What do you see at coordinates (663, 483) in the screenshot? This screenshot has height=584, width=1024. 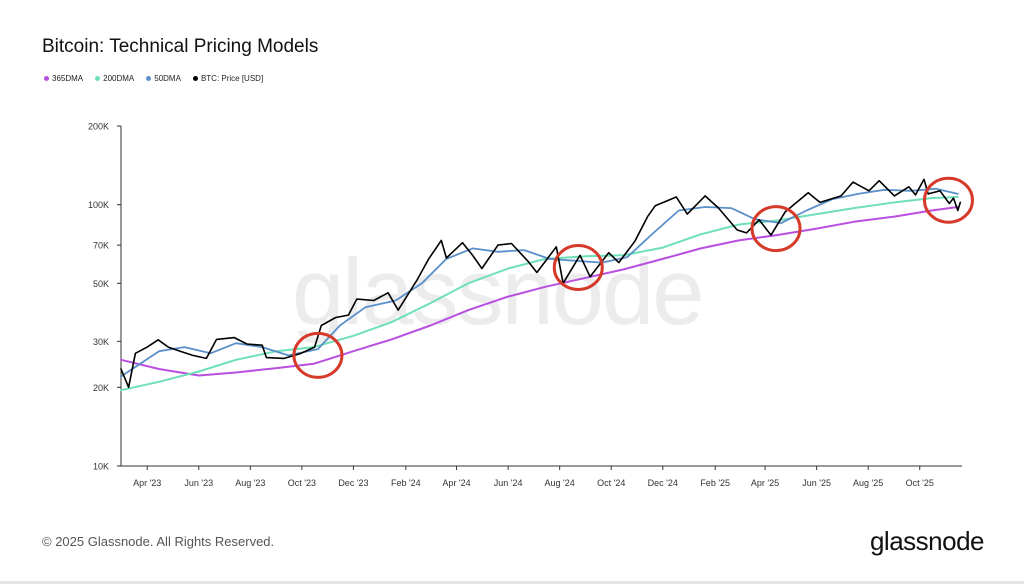 I see `x-tick-label: Dec '24` at bounding box center [663, 483].